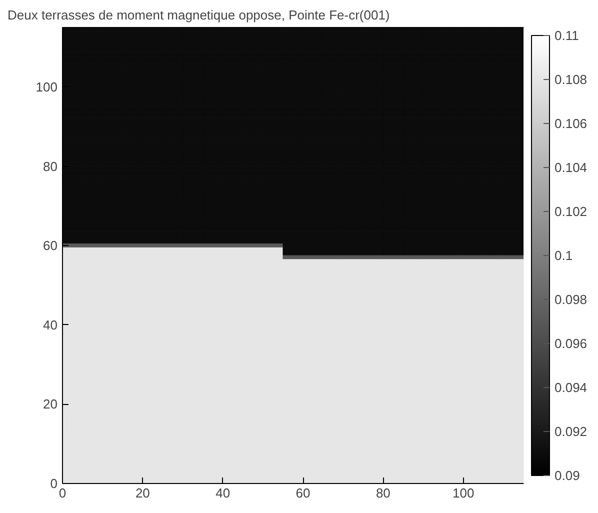  Describe the element at coordinates (50, 246) in the screenshot. I see `y-tick-label: 60` at that location.